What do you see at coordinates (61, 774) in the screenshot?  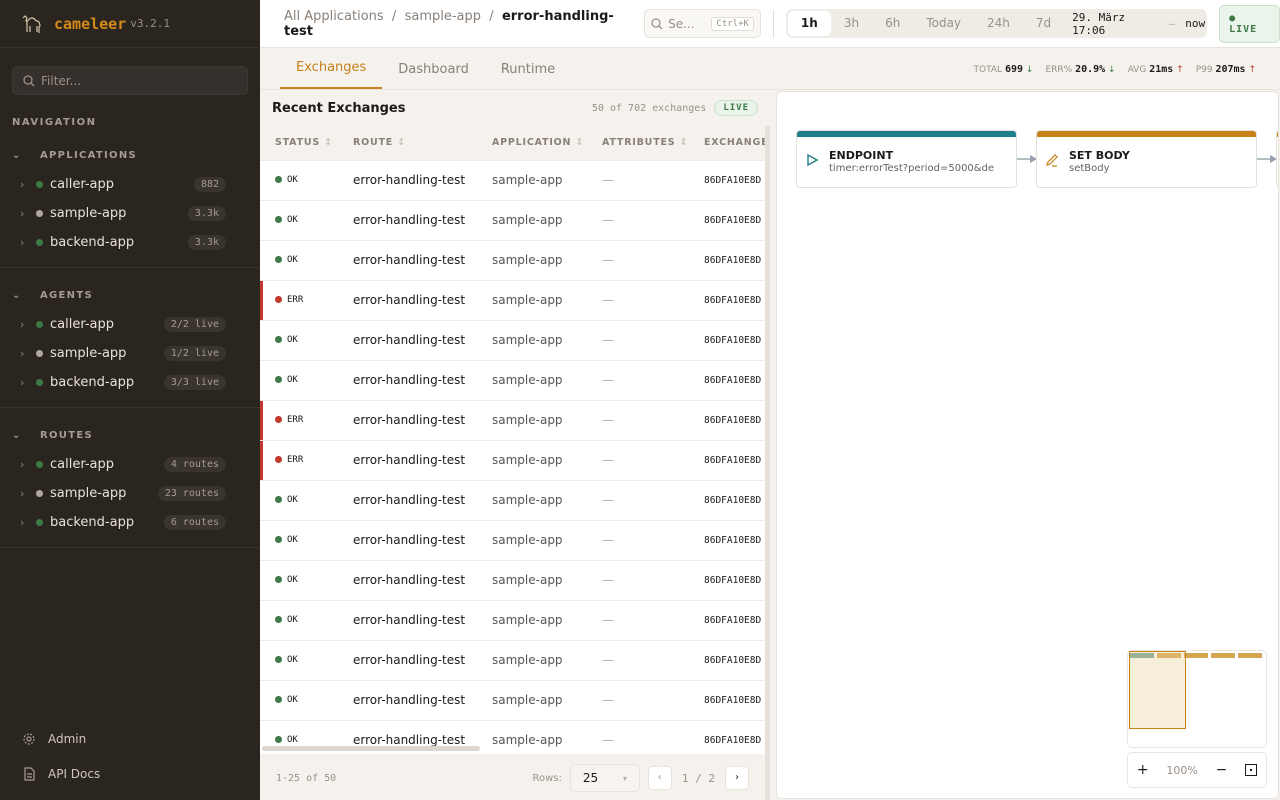 I see `api-docs-link: API Docs` at bounding box center [61, 774].